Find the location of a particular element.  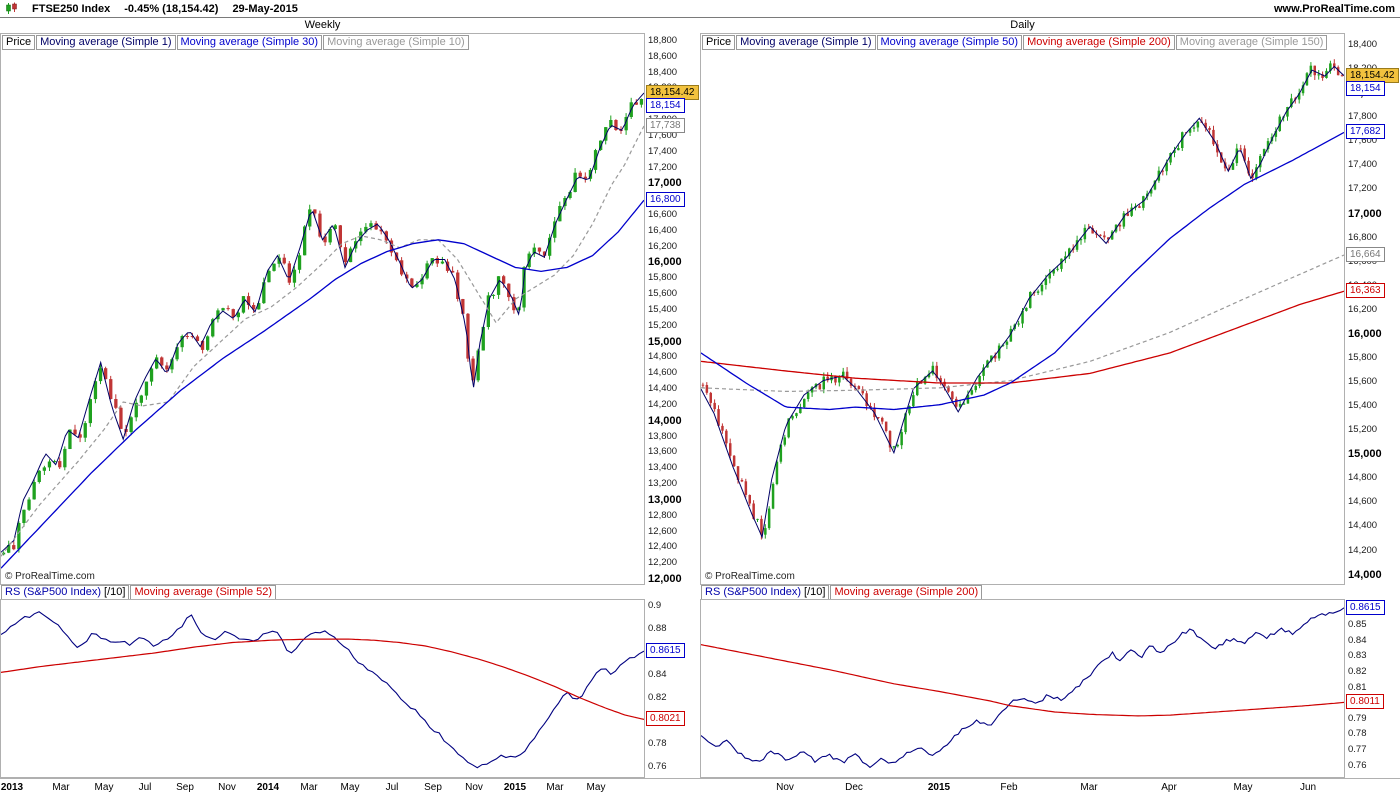

legend-item-3: Moving average (Simple 200) is located at coordinates (1099, 42).